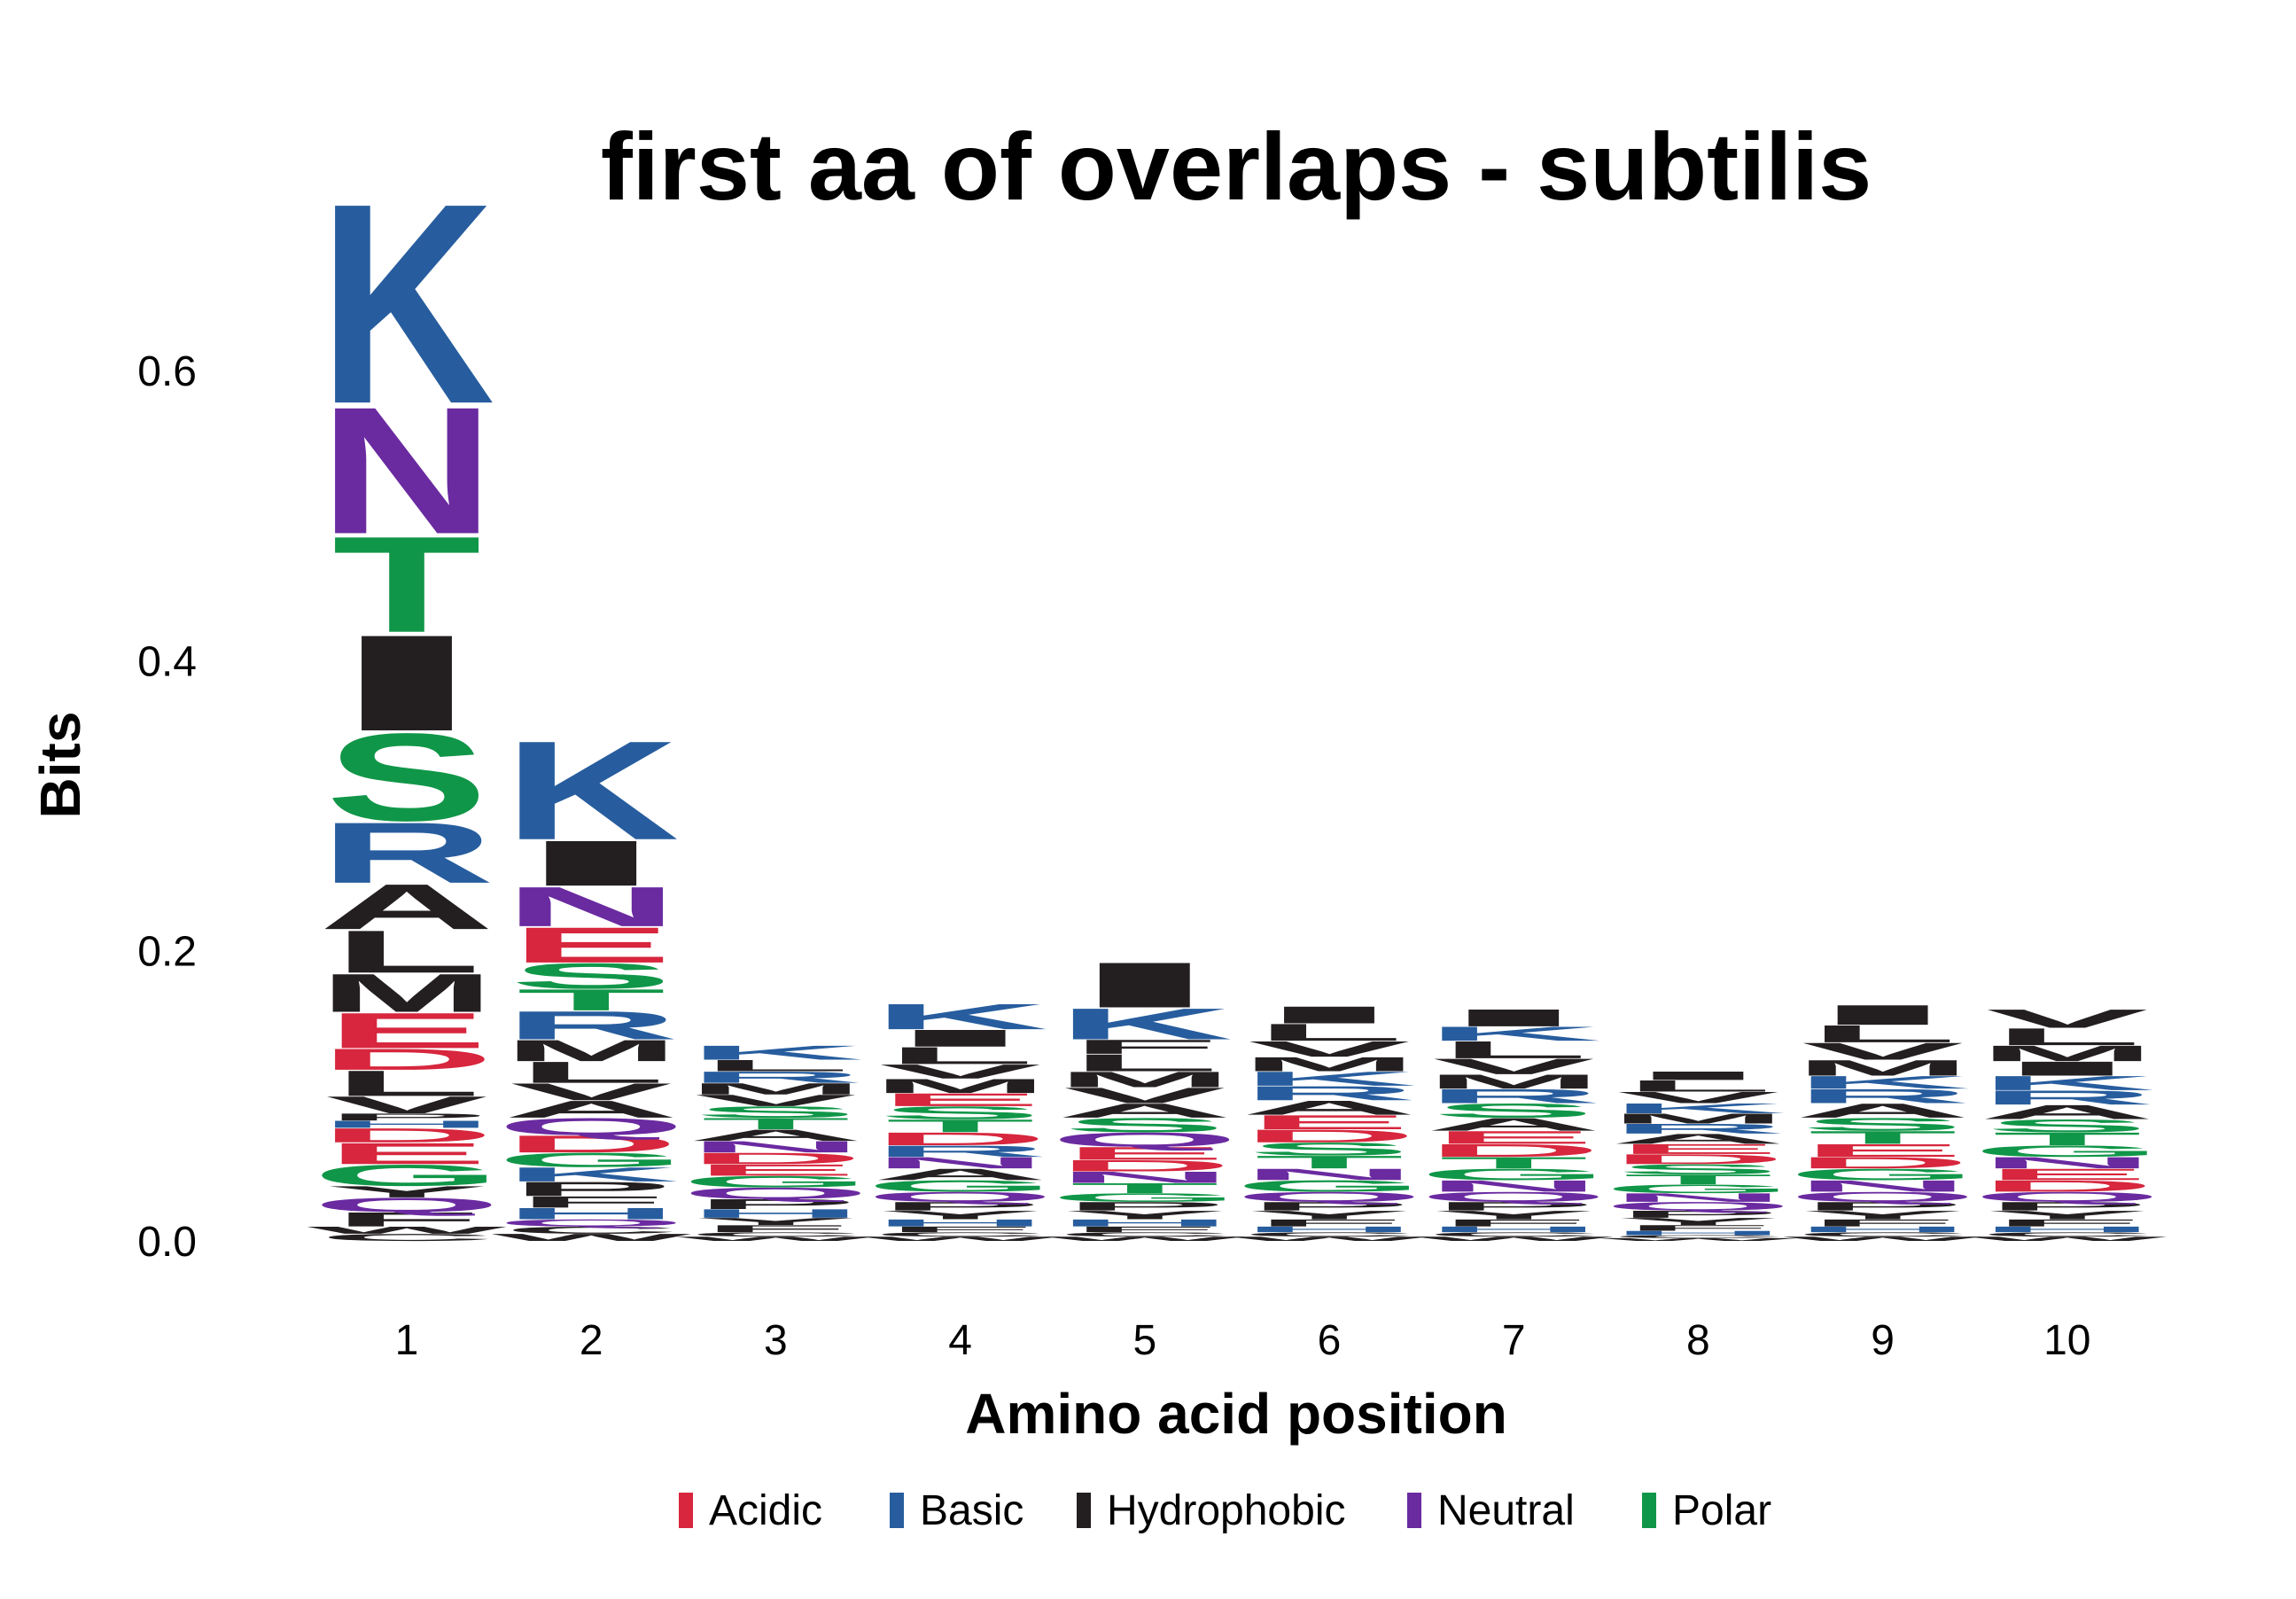  I want to click on x-tick-label: 4, so click(960, 1340).